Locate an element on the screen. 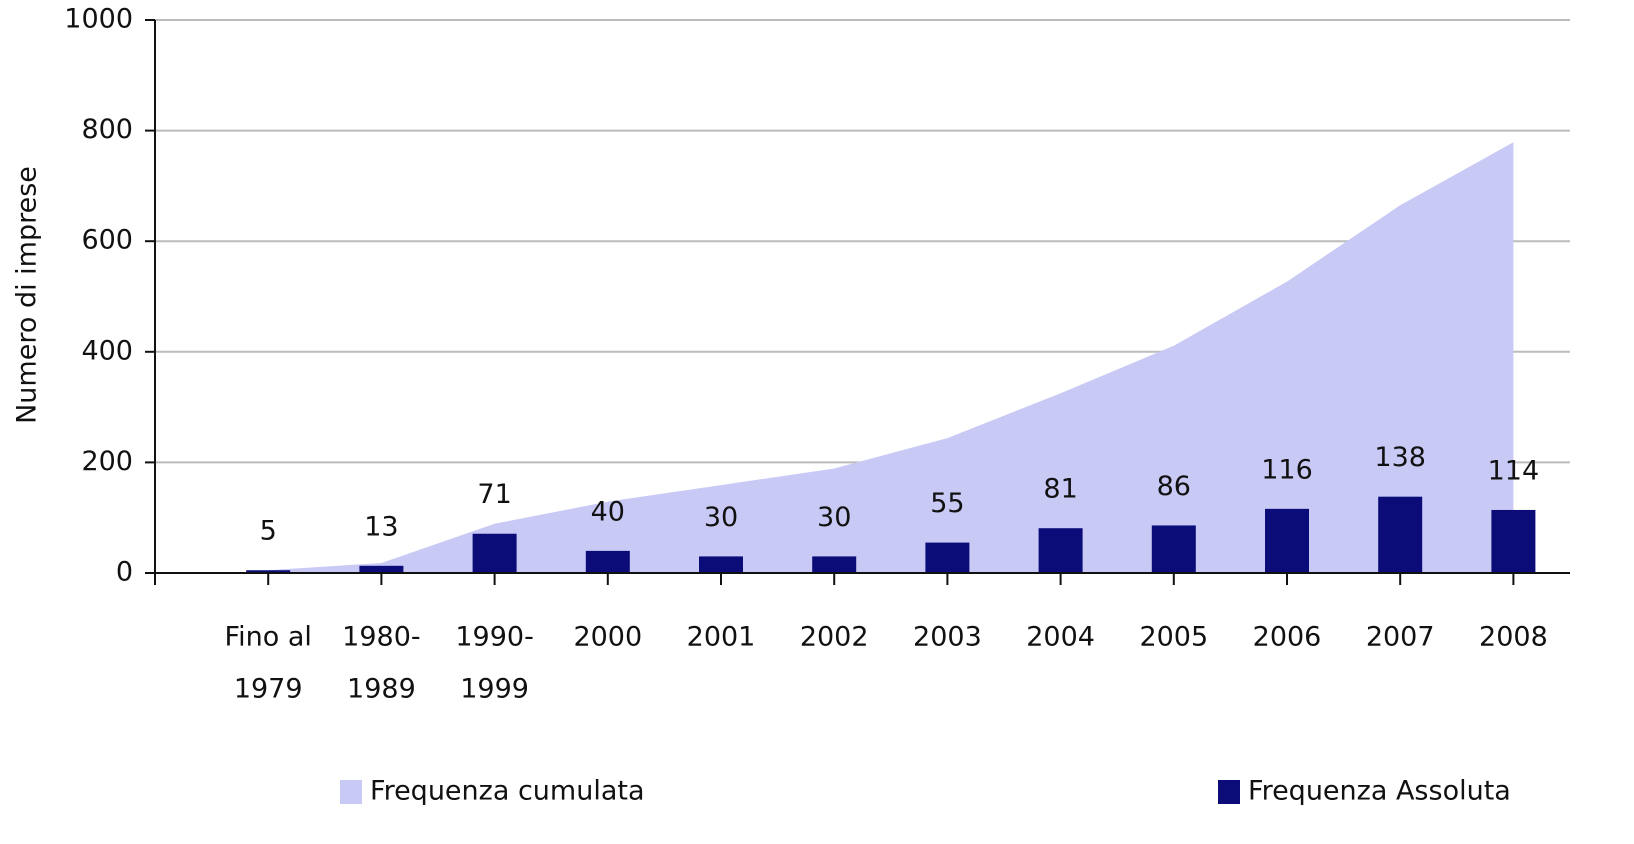  y-tick-label: 1000 is located at coordinates (98, 19).